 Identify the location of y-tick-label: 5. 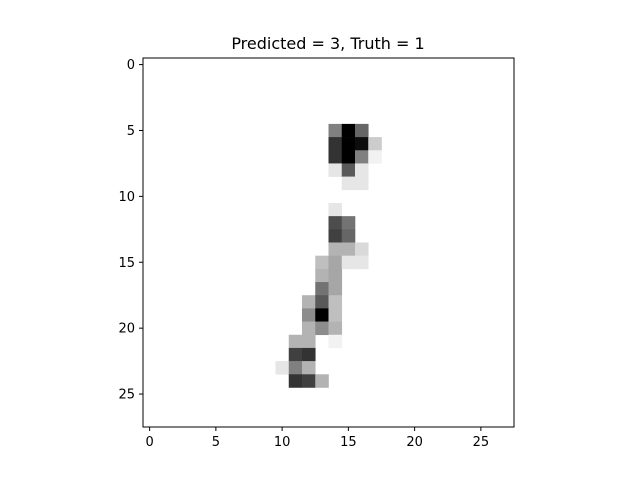
(131, 131).